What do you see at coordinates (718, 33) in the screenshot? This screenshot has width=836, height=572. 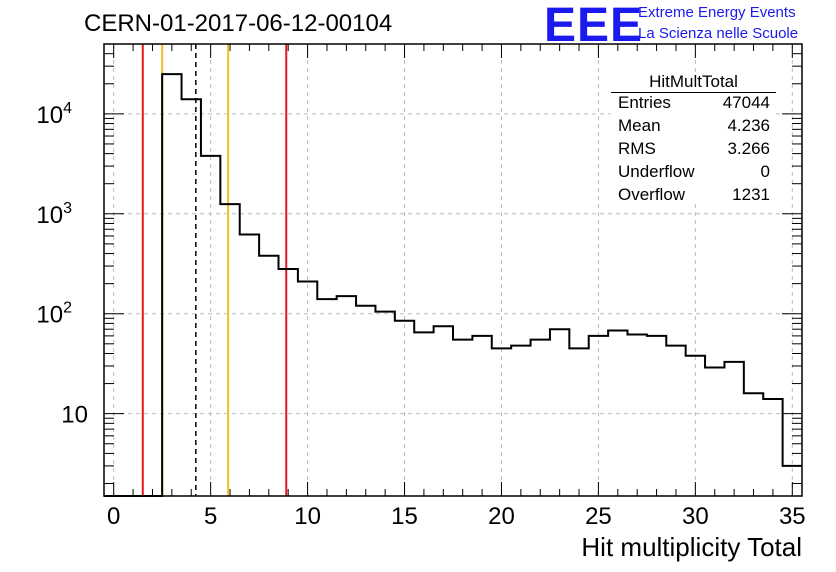 I see `logo-subtitle-line2: La Scienza nelle Scuole` at bounding box center [718, 33].